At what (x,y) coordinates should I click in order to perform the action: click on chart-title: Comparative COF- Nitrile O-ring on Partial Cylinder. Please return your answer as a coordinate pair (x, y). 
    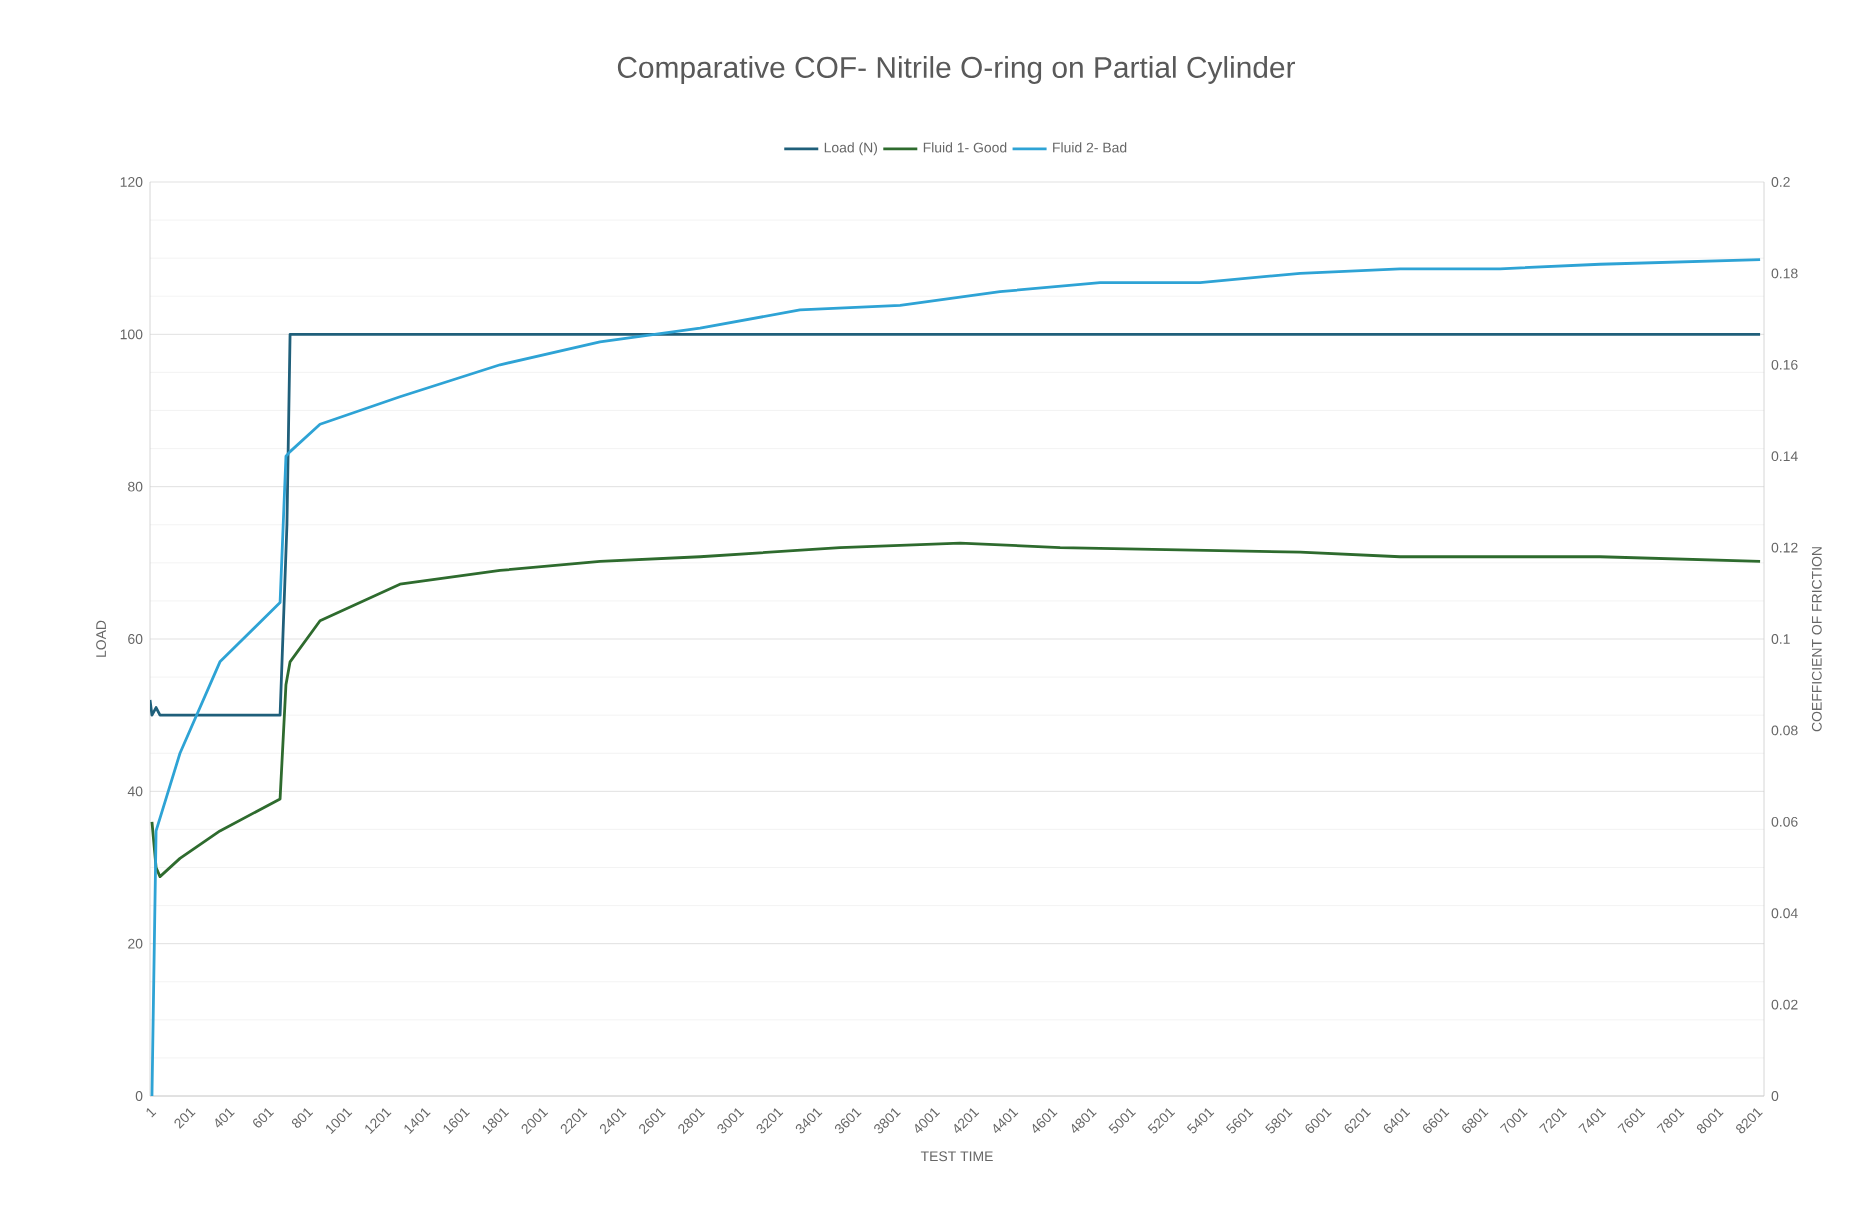
    Looking at the image, I should click on (956, 70).